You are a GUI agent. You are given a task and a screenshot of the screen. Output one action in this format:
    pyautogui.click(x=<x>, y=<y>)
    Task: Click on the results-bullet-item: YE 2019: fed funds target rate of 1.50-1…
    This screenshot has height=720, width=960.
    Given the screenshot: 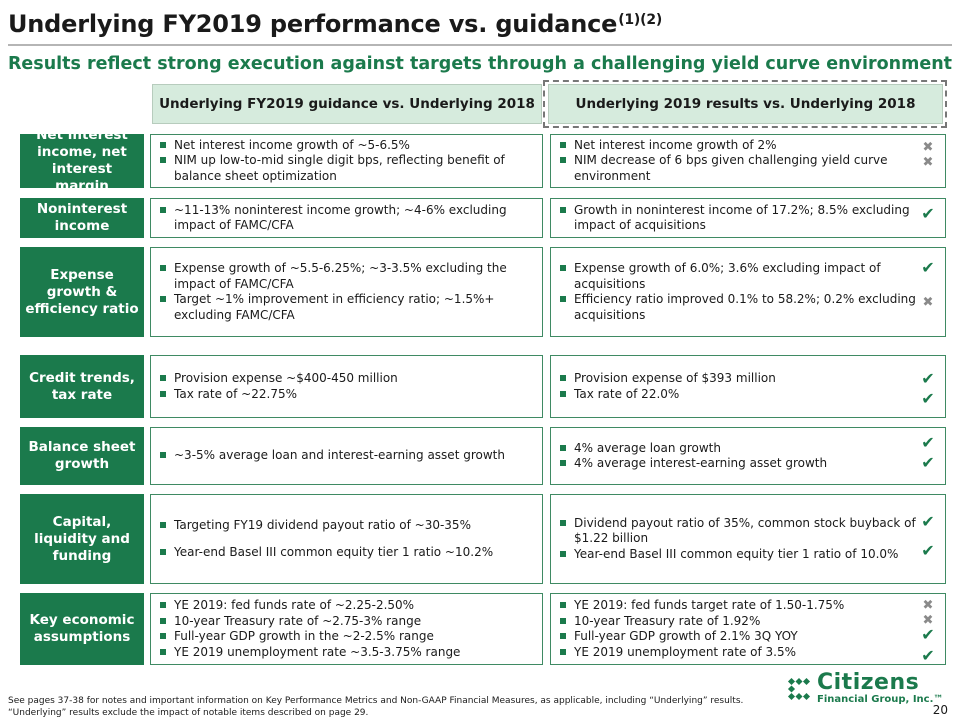 What is the action you would take?
    pyautogui.click(x=748, y=606)
    